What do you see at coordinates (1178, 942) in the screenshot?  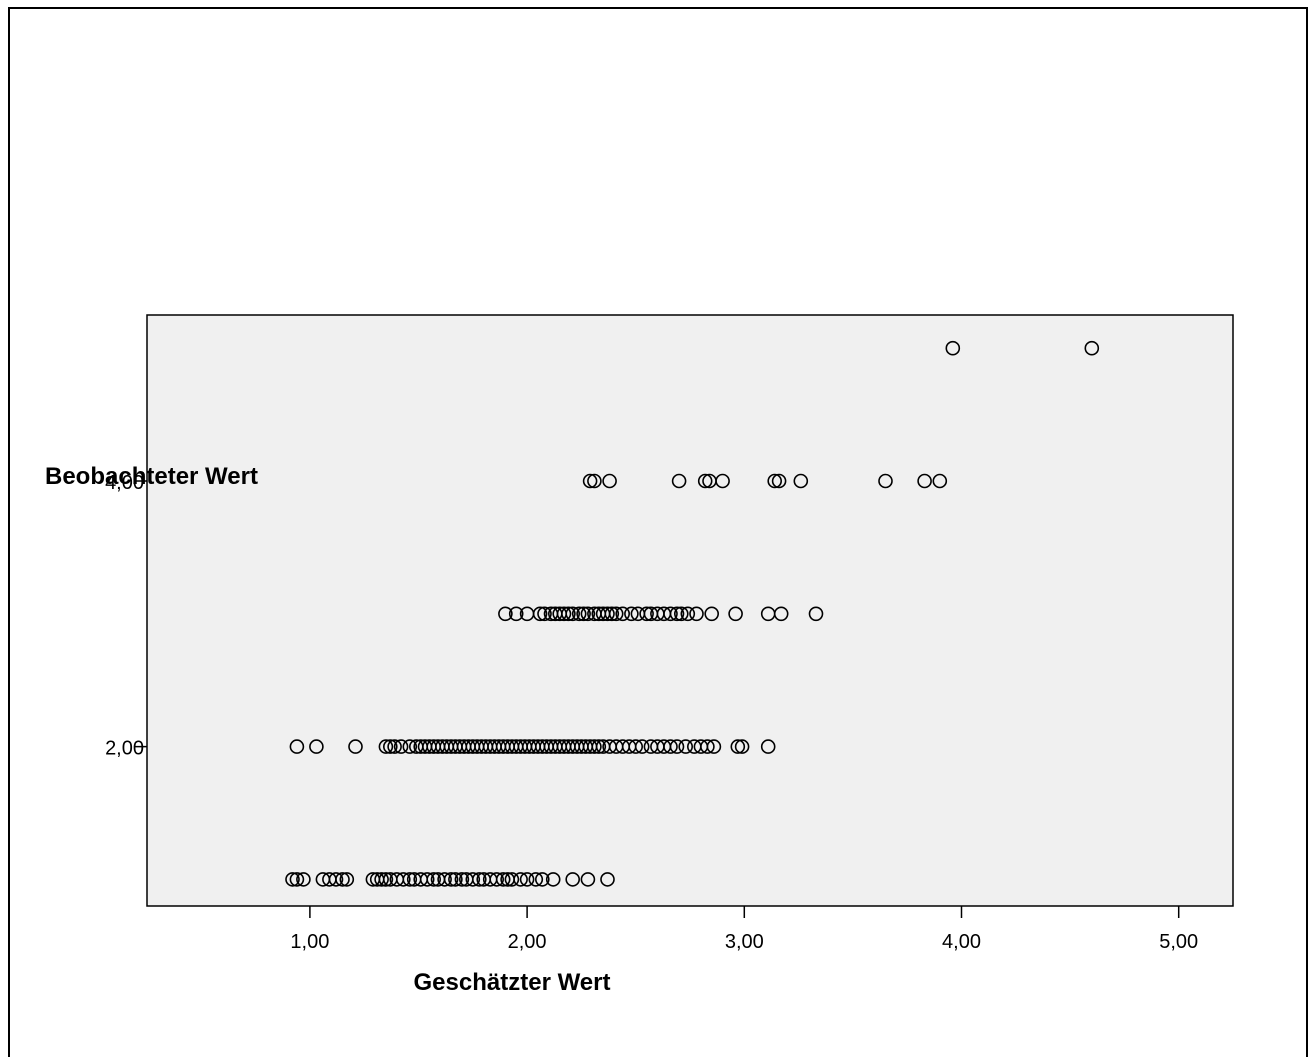 I see `x-tick-label-4: 5,00` at bounding box center [1178, 942].